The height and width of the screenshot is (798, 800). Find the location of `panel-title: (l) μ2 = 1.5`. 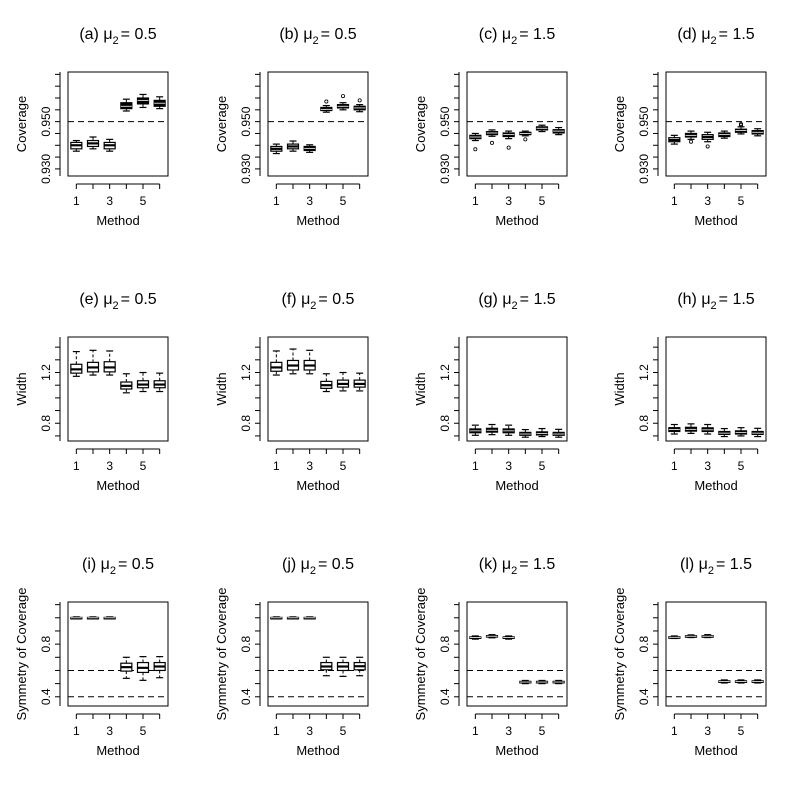

panel-title: (l) μ2 = 1.5 is located at coordinates (716, 566).